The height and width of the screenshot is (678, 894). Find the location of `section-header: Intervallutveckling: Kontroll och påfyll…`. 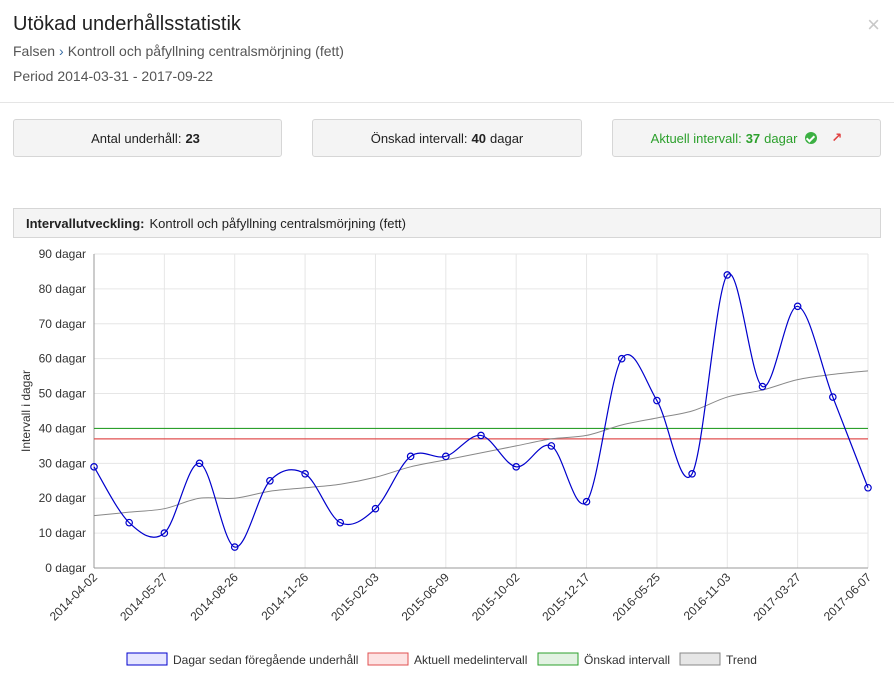

section-header: Intervallutveckling: Kontroll och påfyll… is located at coordinates (447, 223).